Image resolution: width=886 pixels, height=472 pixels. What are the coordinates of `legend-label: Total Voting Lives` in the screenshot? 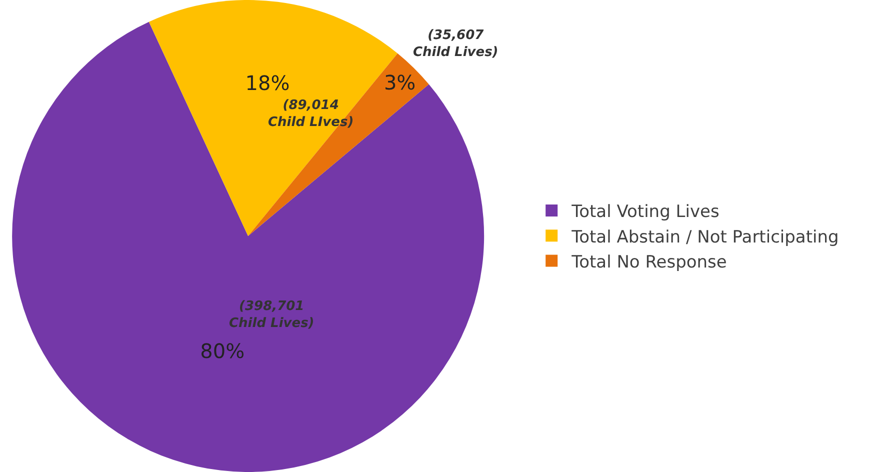 It's located at (645, 212).